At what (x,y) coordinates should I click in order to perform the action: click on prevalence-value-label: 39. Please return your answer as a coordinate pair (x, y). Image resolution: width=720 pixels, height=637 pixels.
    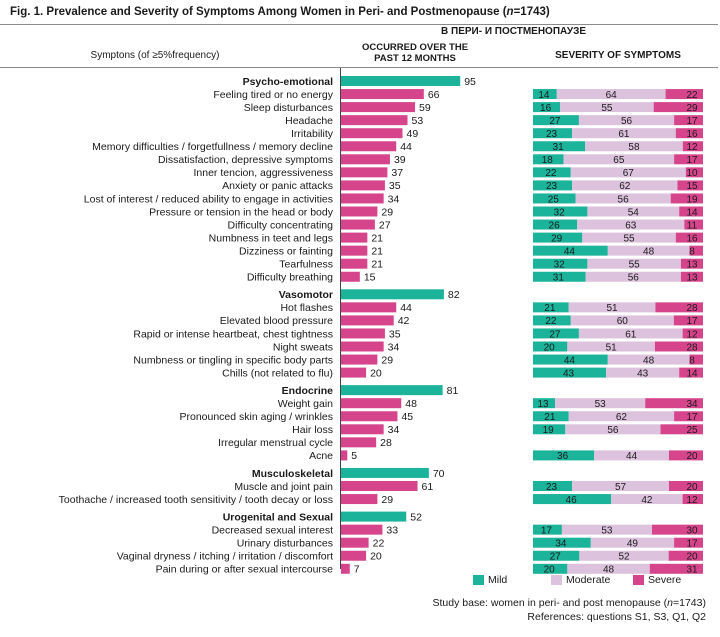
    Looking at the image, I should click on (400, 160).